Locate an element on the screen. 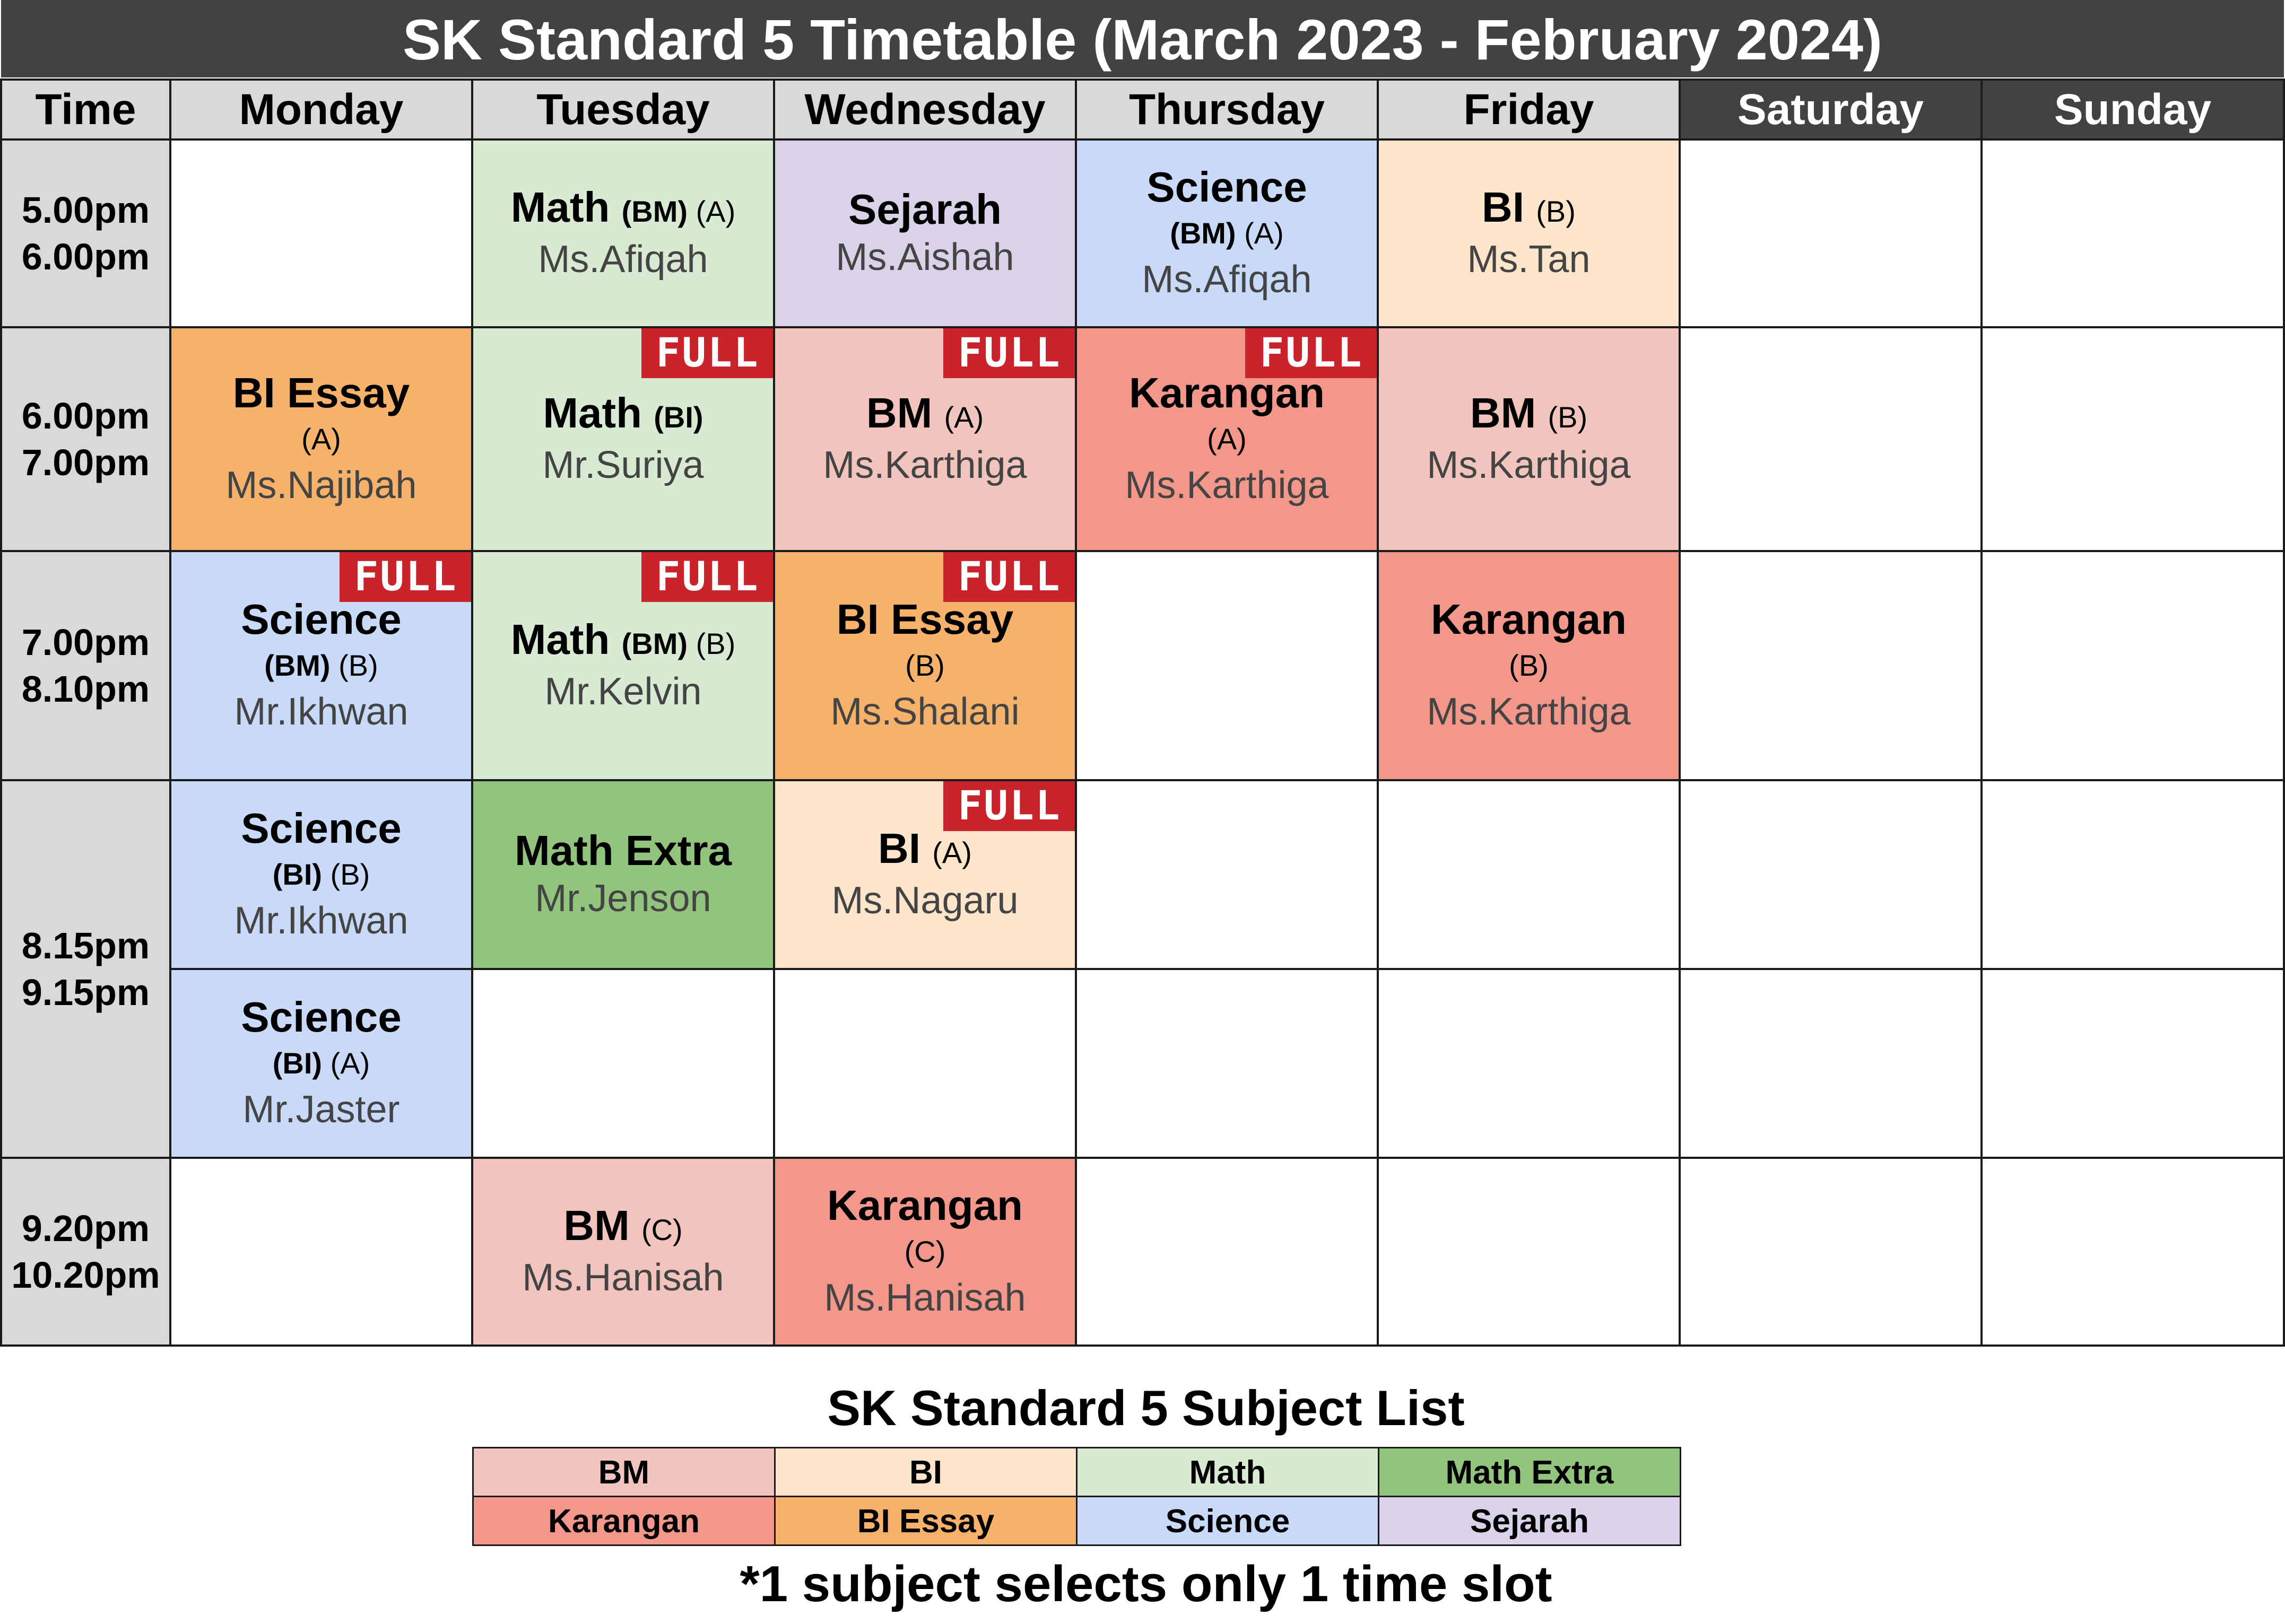  teacher: Mr.Jenson is located at coordinates (623, 899).